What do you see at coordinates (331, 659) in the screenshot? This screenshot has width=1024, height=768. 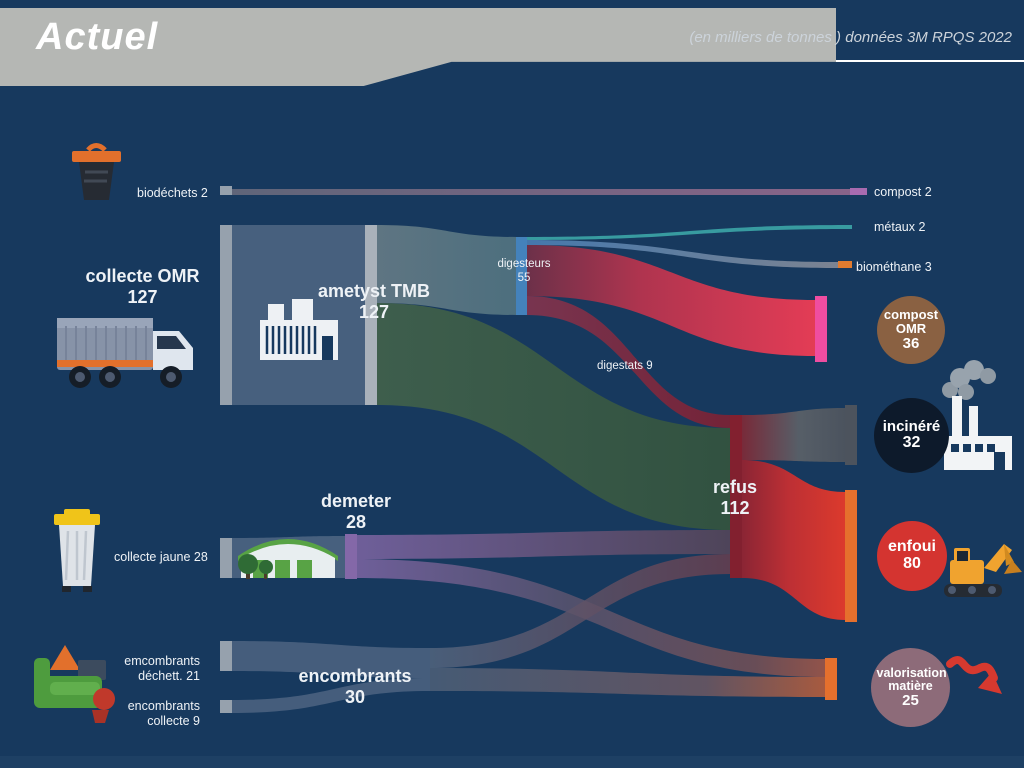 I see `flow-dechetterie-encombrants` at bounding box center [331, 659].